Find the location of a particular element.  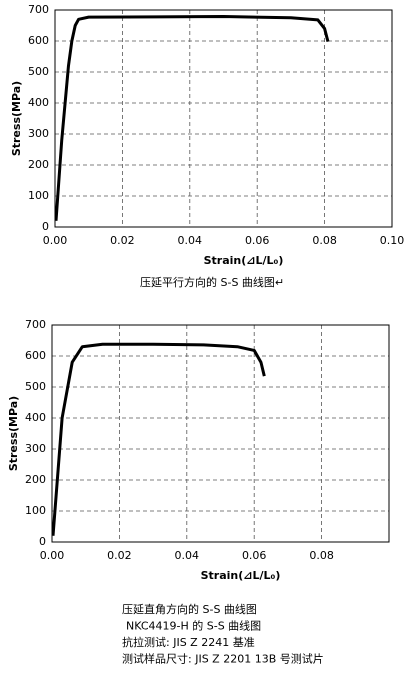

caption: 压延直角方向的 S-S 曲线图 is located at coordinates (189, 609).